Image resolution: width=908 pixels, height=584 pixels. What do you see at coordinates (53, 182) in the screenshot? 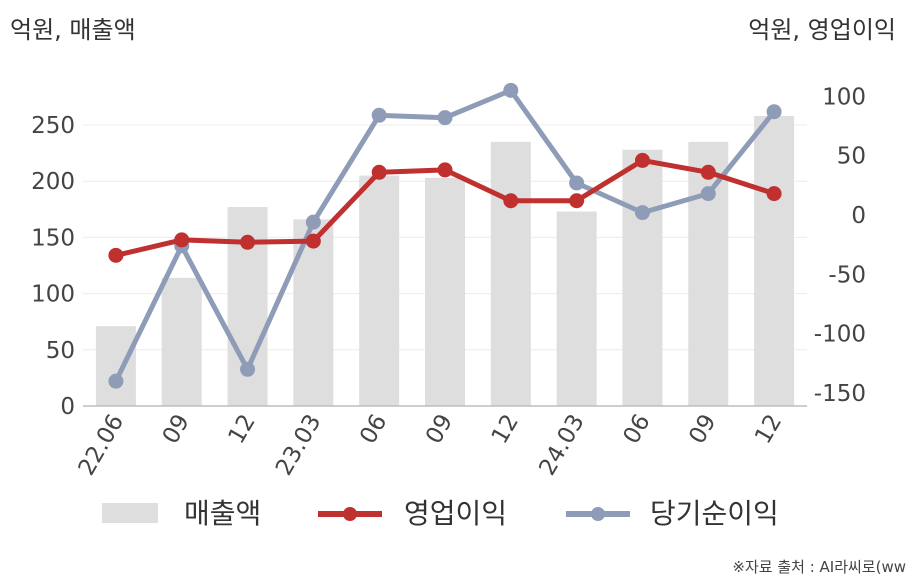
I see `left-axis-tick-label: 200` at bounding box center [53, 182].